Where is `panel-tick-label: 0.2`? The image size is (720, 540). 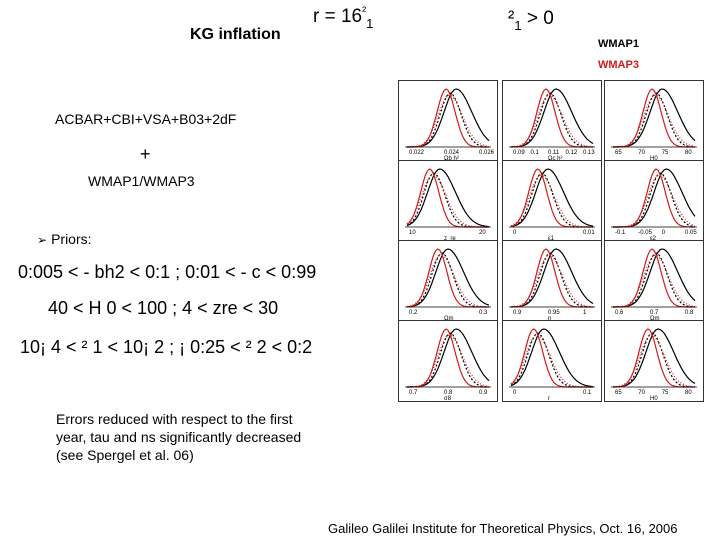 panel-tick-label: 0.2 is located at coordinates (413, 313).